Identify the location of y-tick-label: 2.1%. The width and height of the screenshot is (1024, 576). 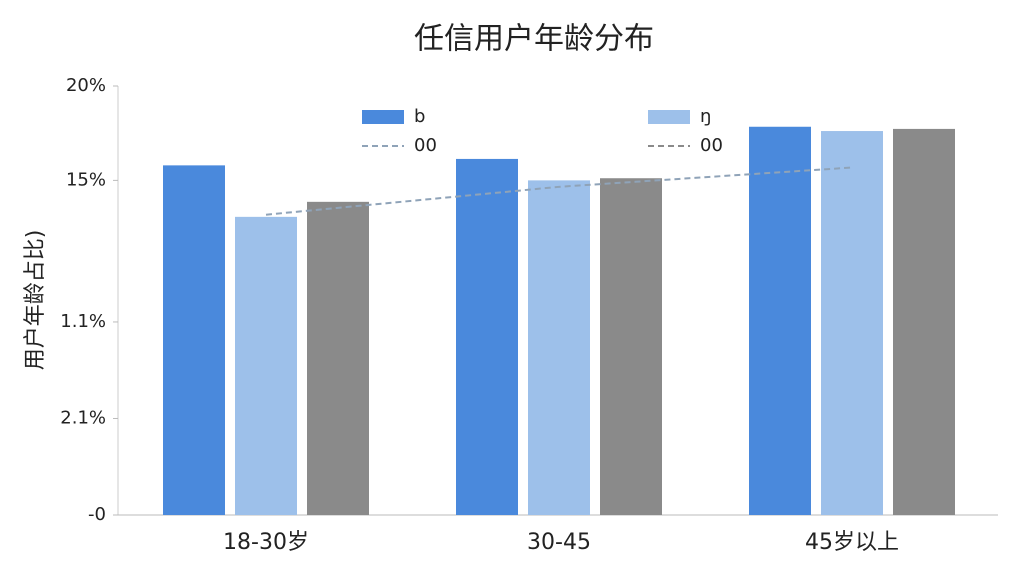
(83, 417).